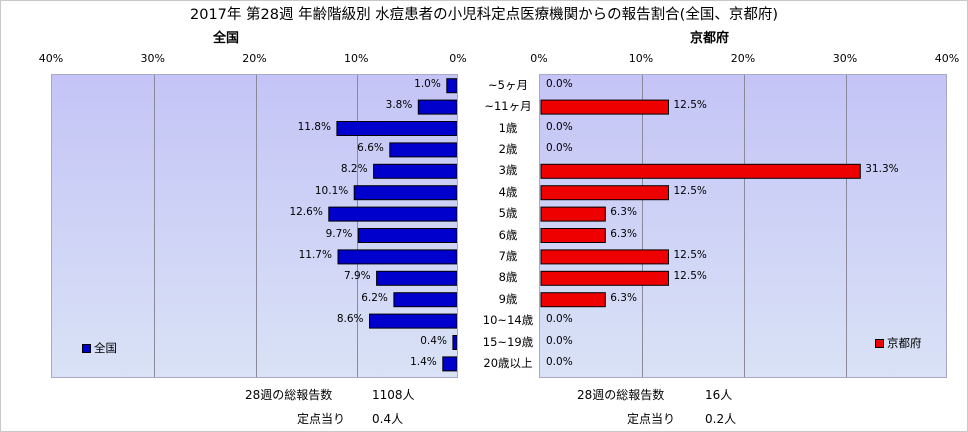 The image size is (968, 432). I want to click on category-label: 5歳, so click(508, 213).